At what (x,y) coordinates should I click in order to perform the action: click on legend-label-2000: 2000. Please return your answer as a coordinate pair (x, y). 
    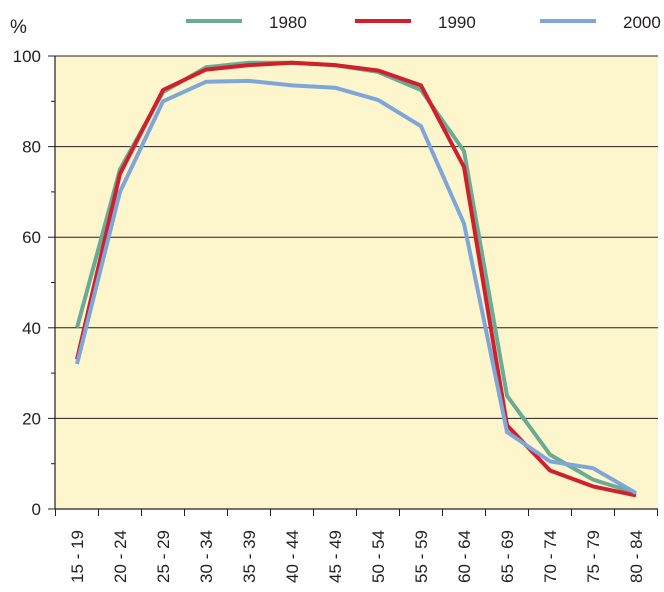
    Looking at the image, I should click on (642, 22).